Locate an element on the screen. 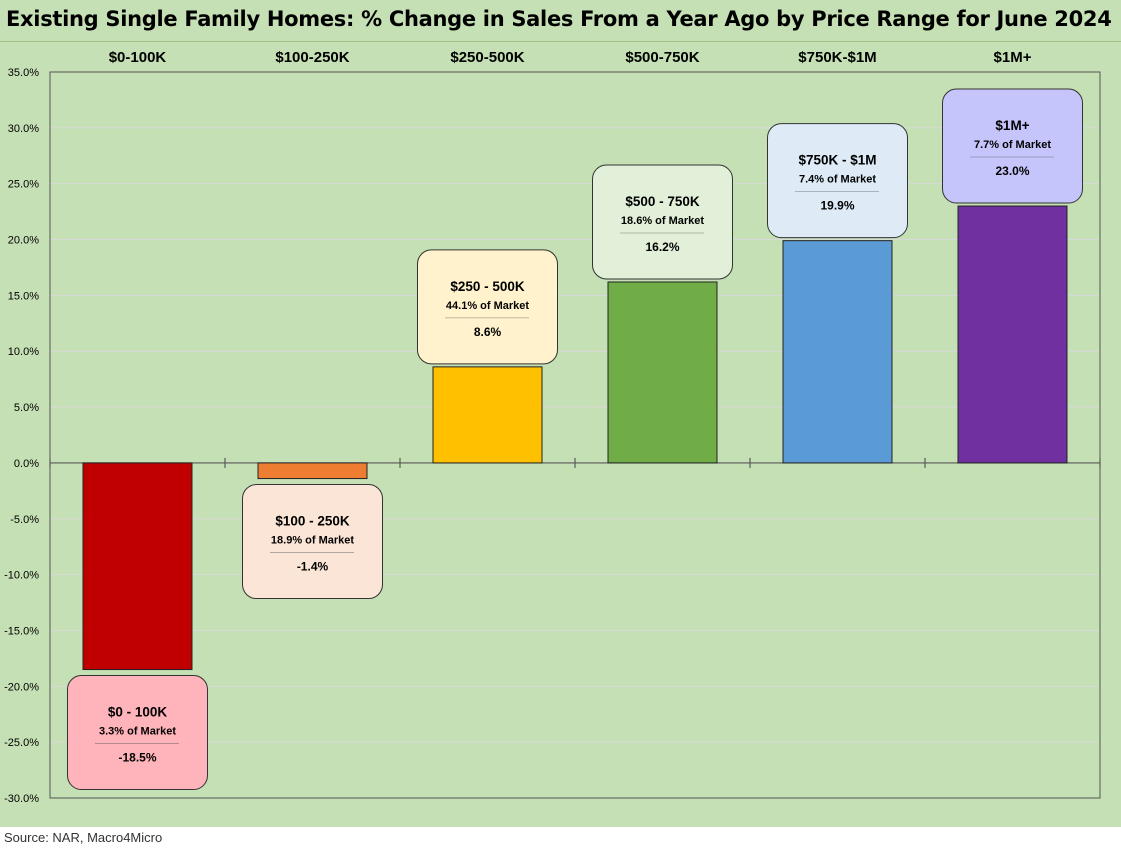 This screenshot has width=1121, height=854. y-tick-label: 20.0% is located at coordinates (23, 241).